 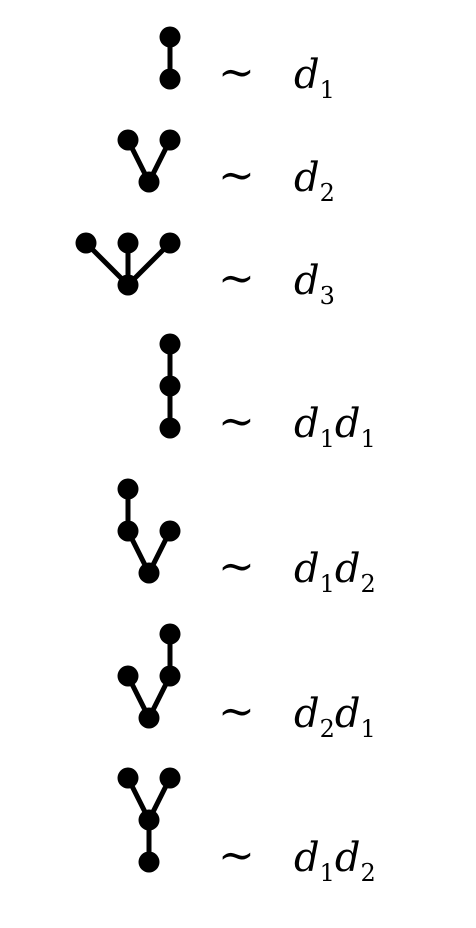 I want to click on expression-1: d1, so click(x=314, y=78).